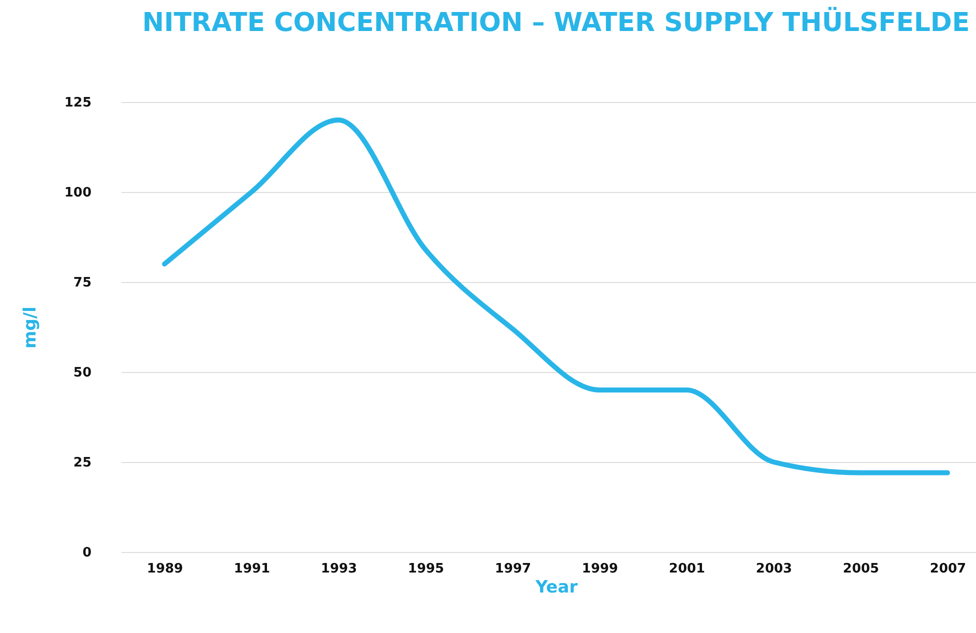 Image resolution: width=976 pixels, height=633 pixels. What do you see at coordinates (82, 283) in the screenshot?
I see `y-tick-label: 75` at bounding box center [82, 283].